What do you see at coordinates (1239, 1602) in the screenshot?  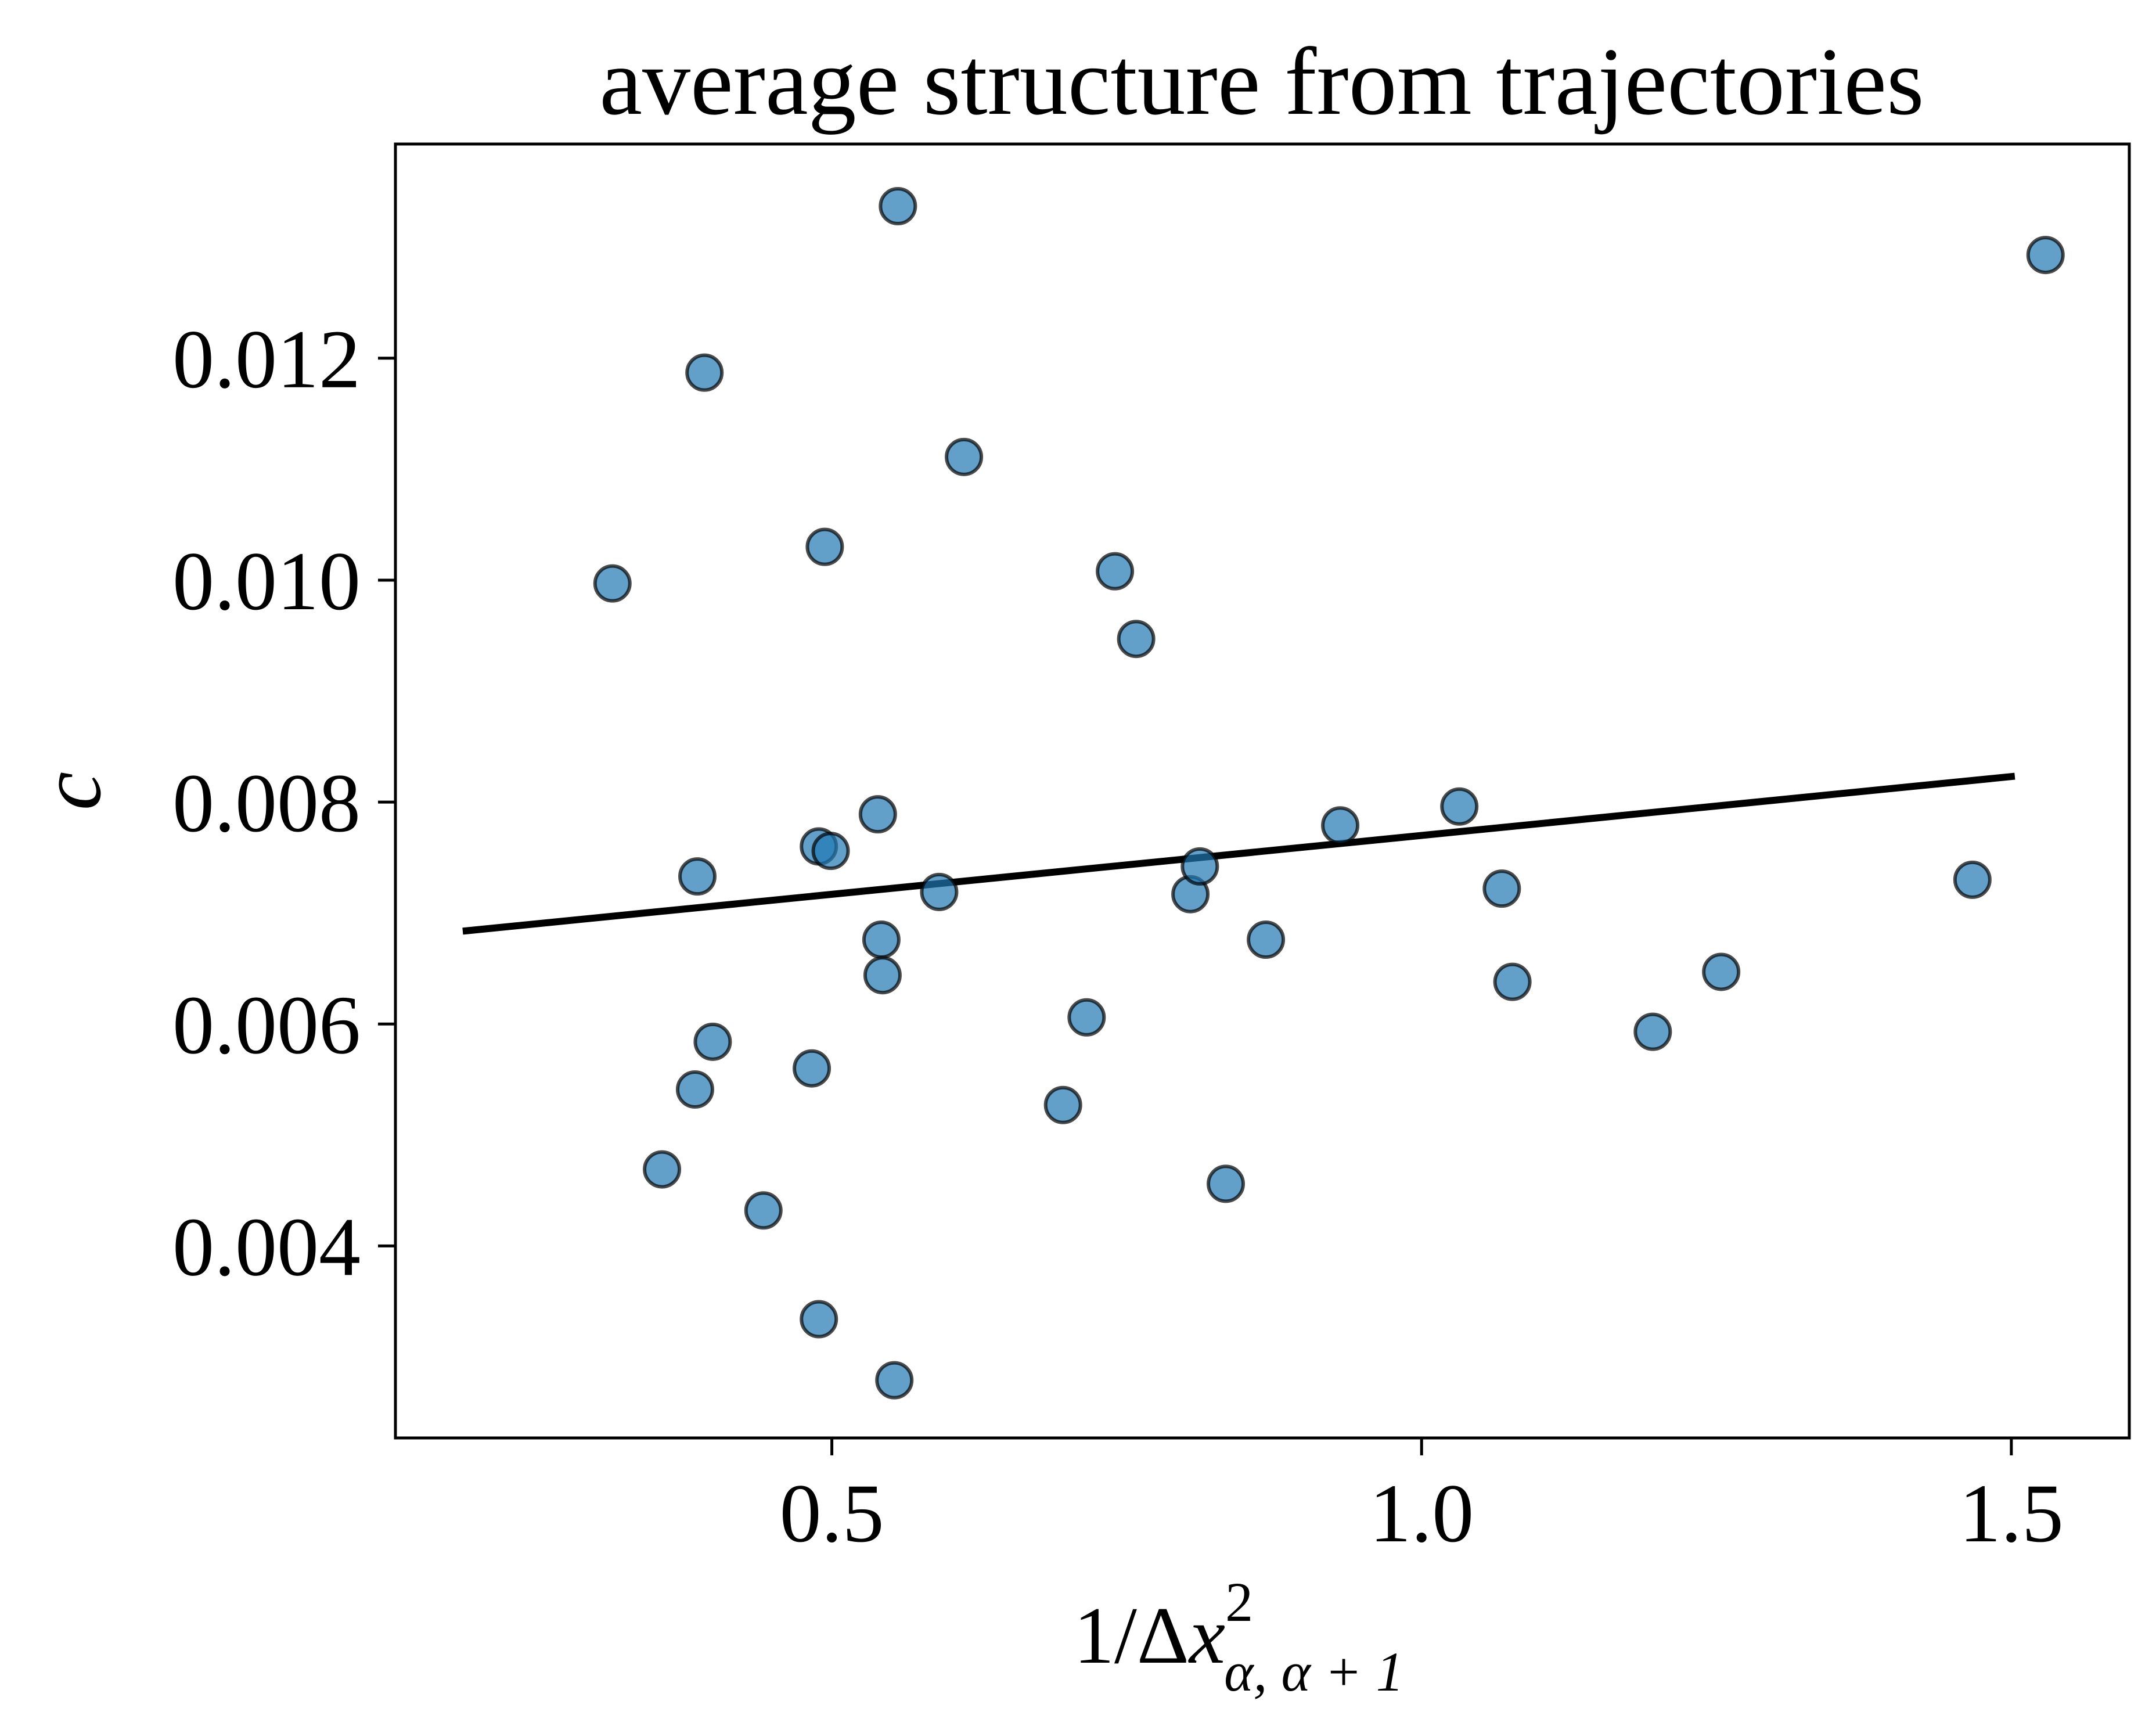 I see `x-axis-label-superscript: 2` at bounding box center [1239, 1602].